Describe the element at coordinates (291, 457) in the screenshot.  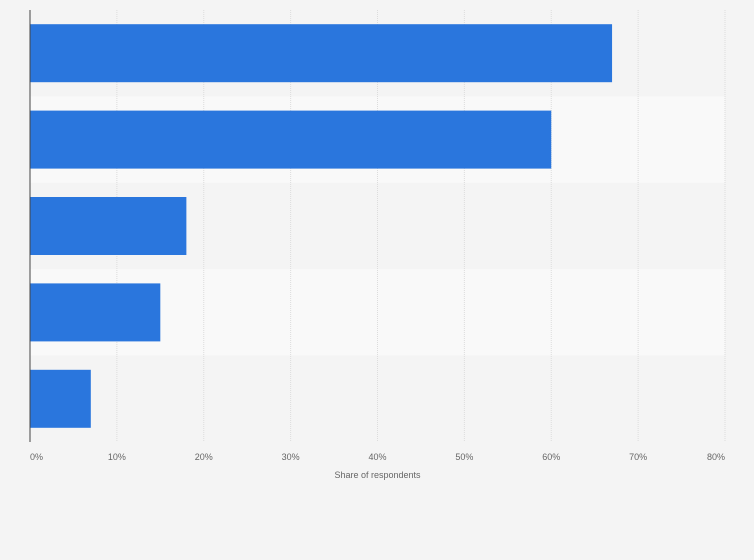
I see `x-tick-label: 30%` at that location.